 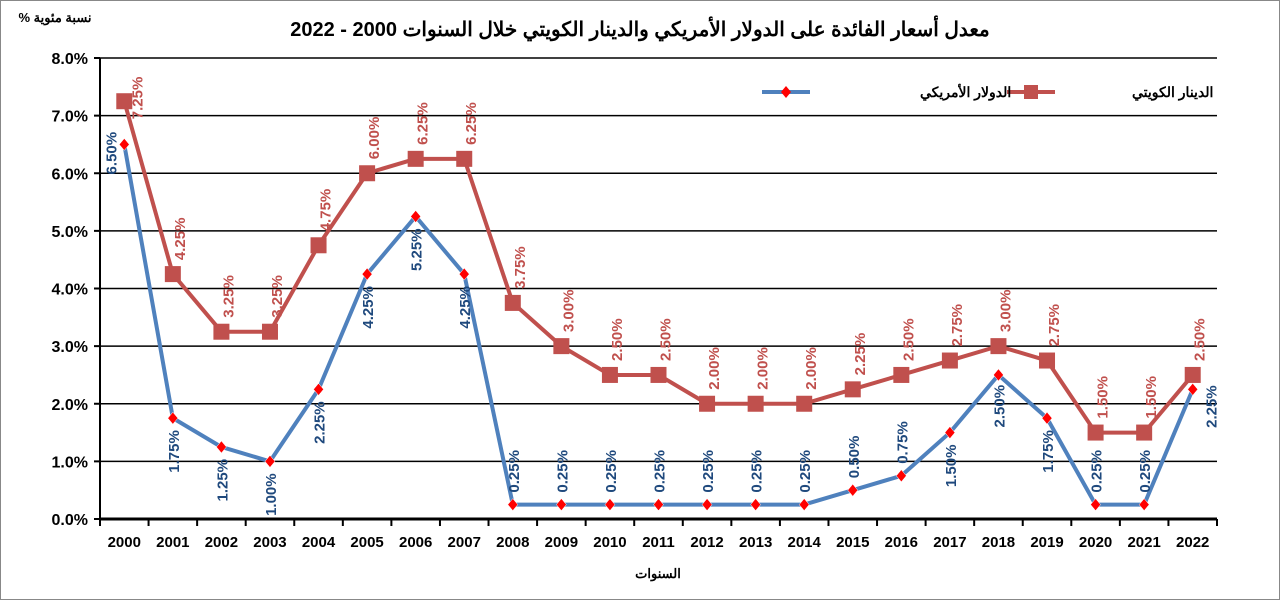 I want to click on x-tick-label: 2017, so click(x=949, y=542).